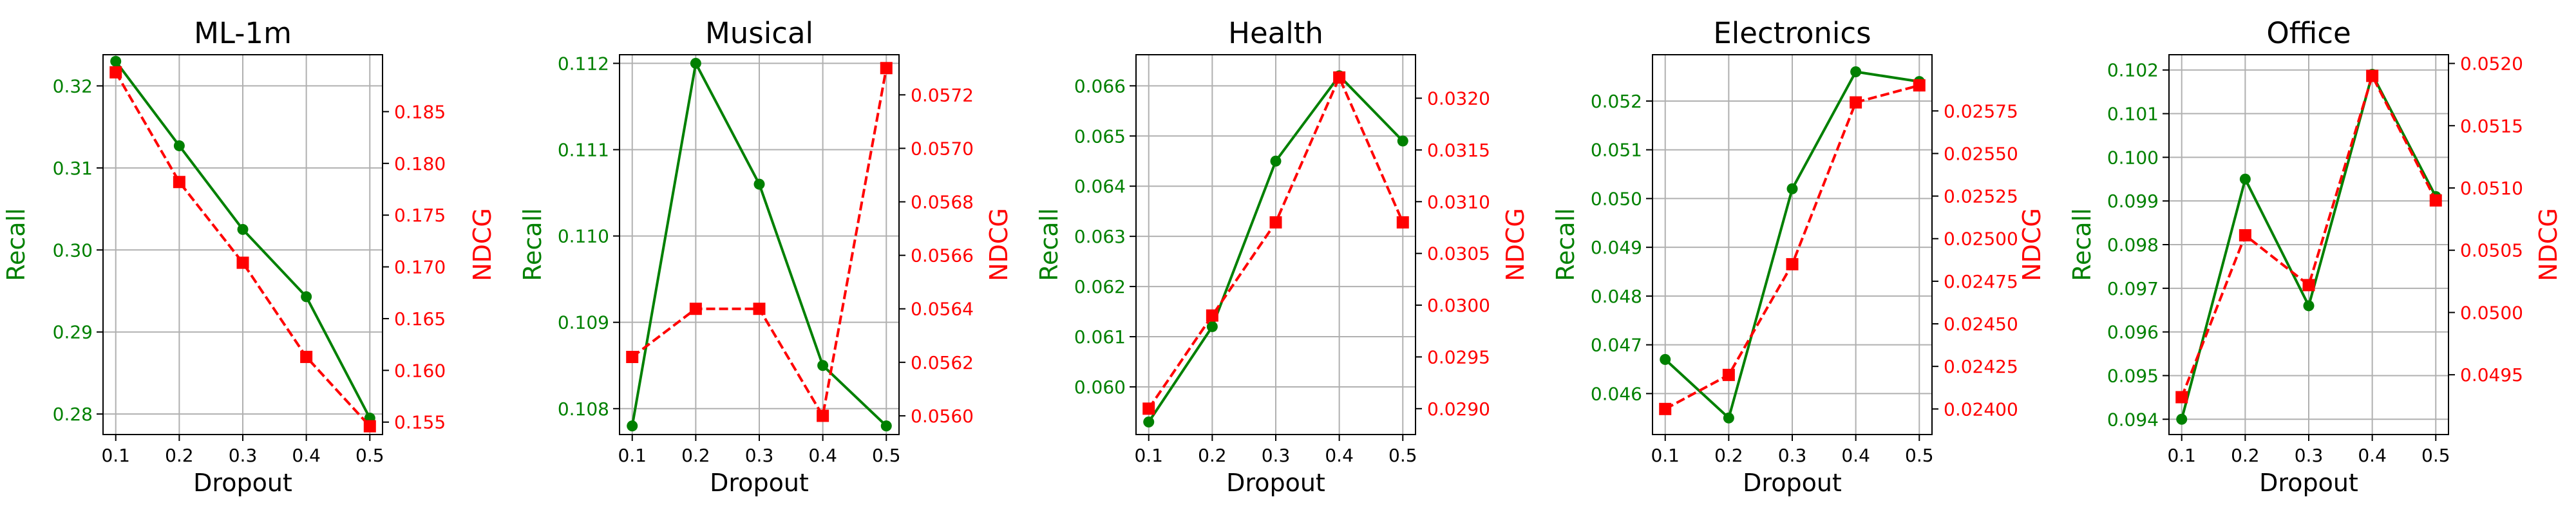 This screenshot has width=2576, height=515. What do you see at coordinates (1981, 324) in the screenshot?
I see `y2-tick-label: 0.02450` at bounding box center [1981, 324].